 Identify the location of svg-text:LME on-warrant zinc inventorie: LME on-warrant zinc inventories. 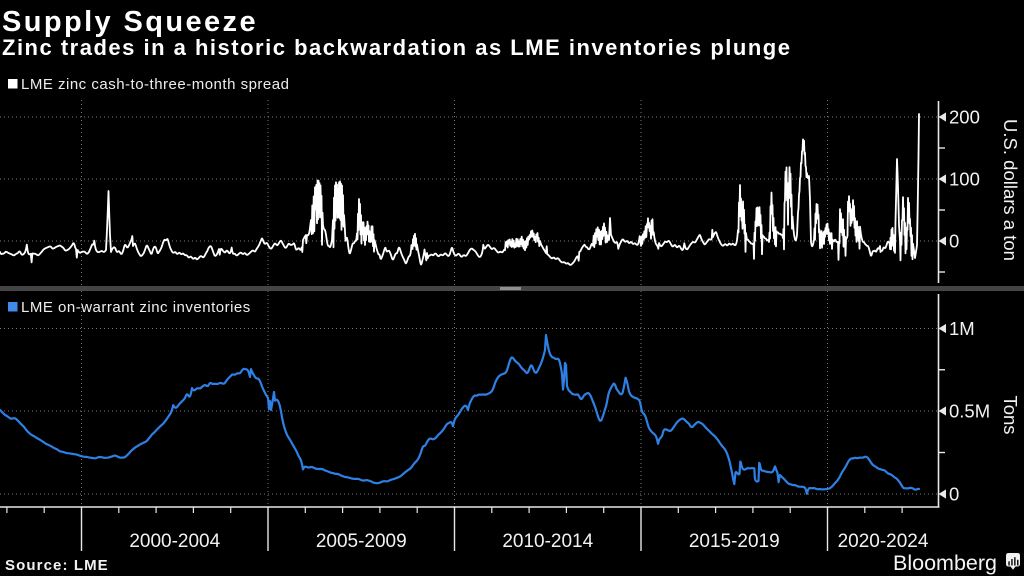
(136, 307).